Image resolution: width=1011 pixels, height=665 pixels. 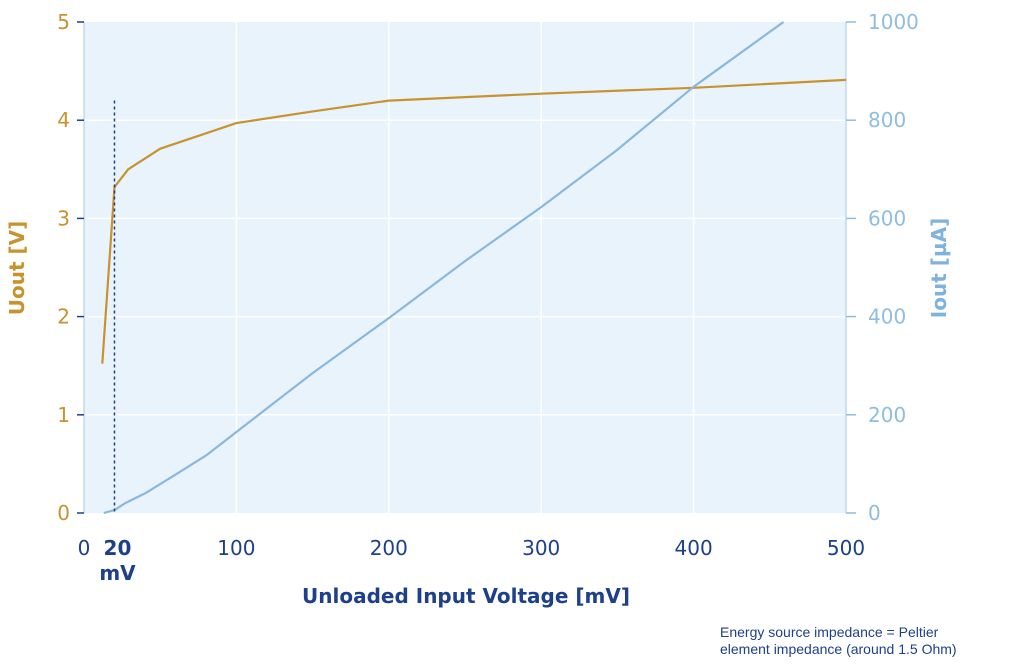 I want to click on x-tick-label: 100, so click(x=236, y=548).